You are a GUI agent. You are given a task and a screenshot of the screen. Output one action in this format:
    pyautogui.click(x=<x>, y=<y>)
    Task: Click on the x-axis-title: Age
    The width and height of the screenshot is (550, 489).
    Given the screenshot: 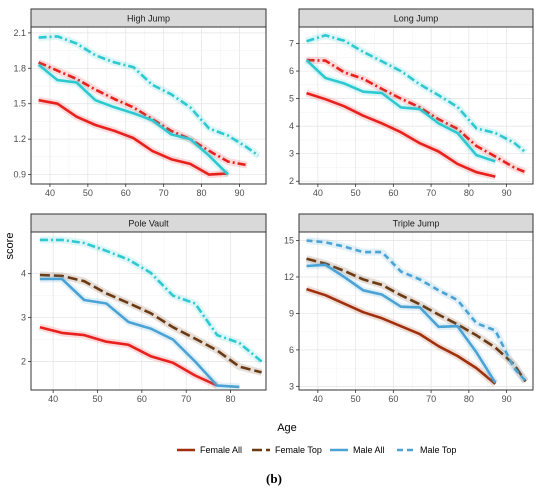 What is the action you would take?
    pyautogui.click(x=287, y=428)
    